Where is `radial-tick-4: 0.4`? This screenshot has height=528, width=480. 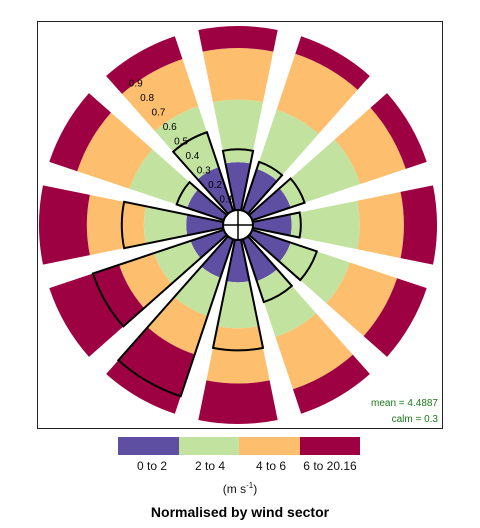 radial-tick-4: 0.4 is located at coordinates (192, 156).